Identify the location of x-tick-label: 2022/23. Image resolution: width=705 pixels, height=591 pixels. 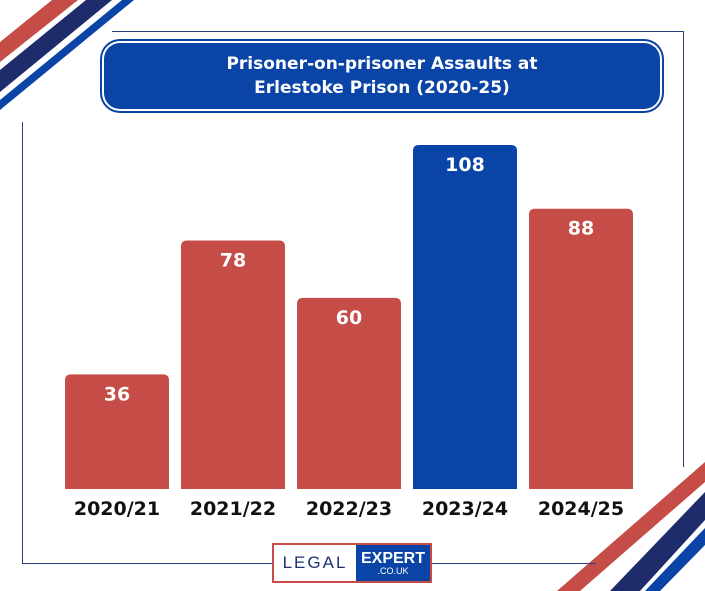
(349, 509).